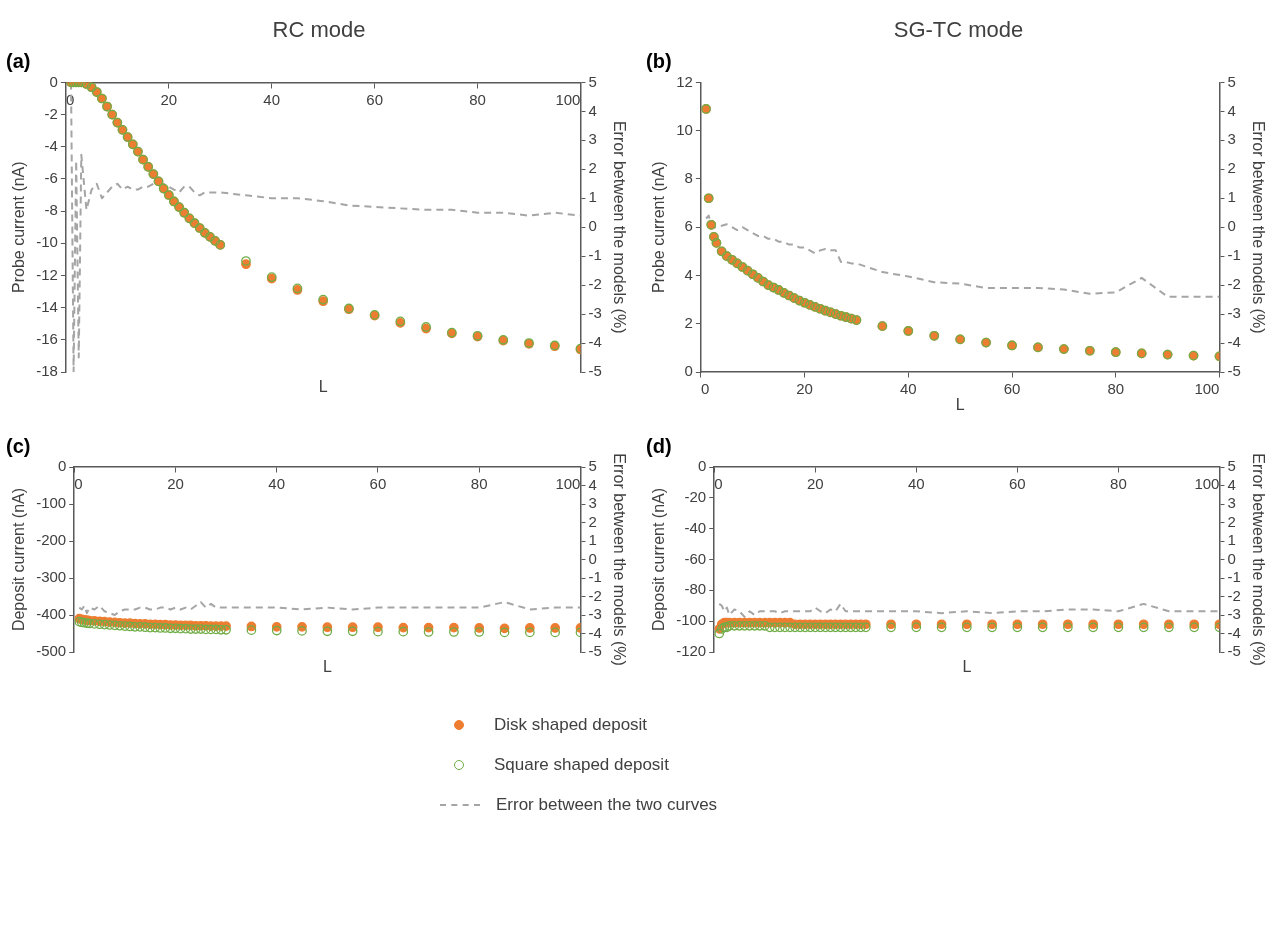 This screenshot has width=1279, height=936. What do you see at coordinates (51, 113) in the screenshot?
I see `y-tick-label: -2` at bounding box center [51, 113].